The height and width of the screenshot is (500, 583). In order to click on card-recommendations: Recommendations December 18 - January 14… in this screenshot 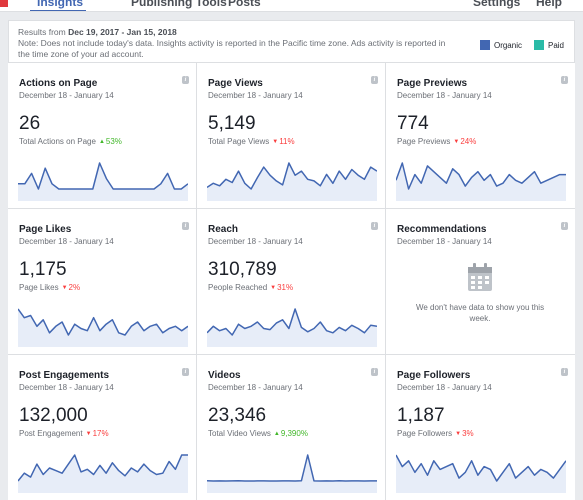, I will do `click(480, 281)`.